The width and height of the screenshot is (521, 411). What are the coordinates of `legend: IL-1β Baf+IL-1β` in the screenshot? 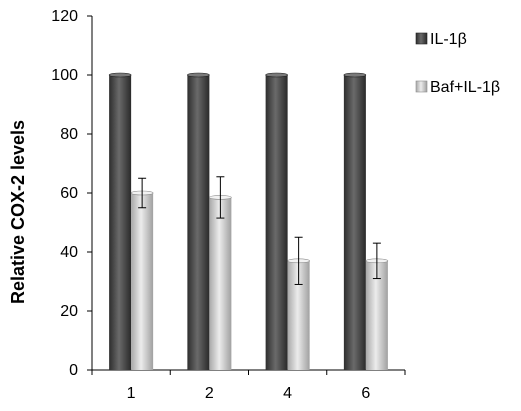 It's located at (457, 63).